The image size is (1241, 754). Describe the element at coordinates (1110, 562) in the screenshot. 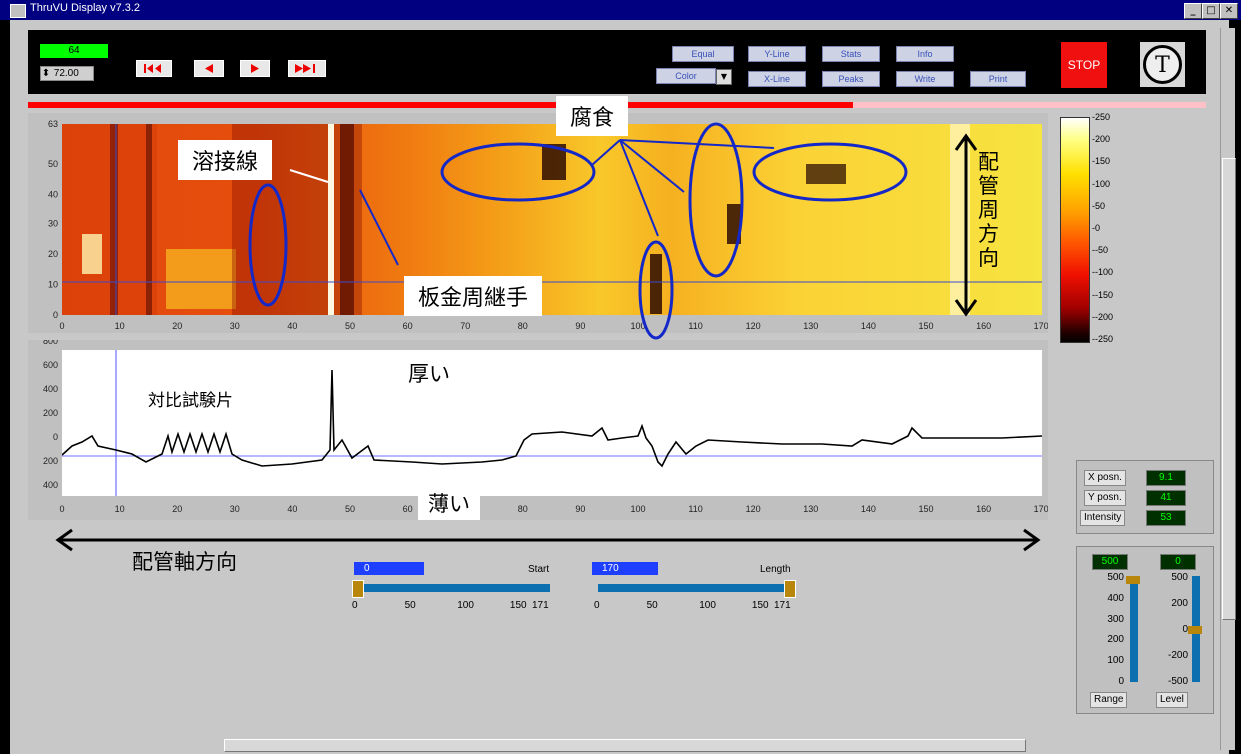

I see `range-value: 500` at that location.